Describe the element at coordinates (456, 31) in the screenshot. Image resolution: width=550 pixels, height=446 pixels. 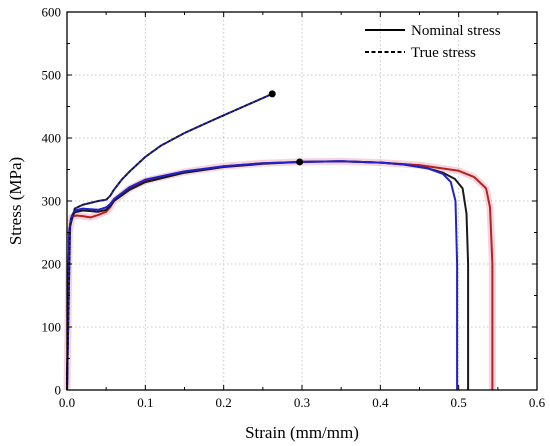
I see `legend-label-nominal: Nominal stress` at that location.